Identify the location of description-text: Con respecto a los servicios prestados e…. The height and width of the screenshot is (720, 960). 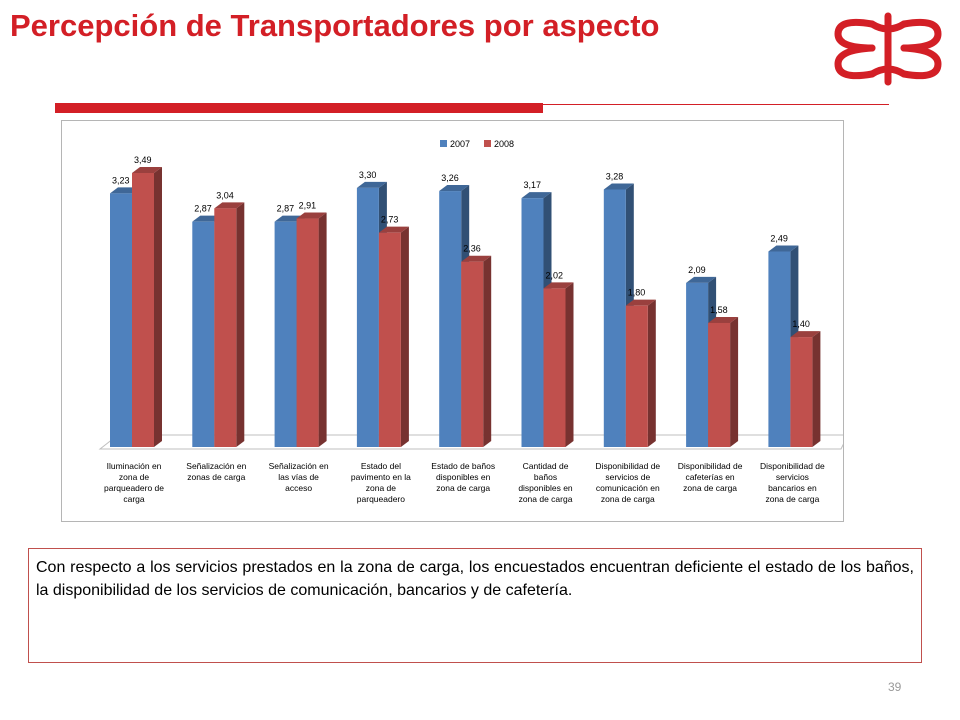
(475, 579).